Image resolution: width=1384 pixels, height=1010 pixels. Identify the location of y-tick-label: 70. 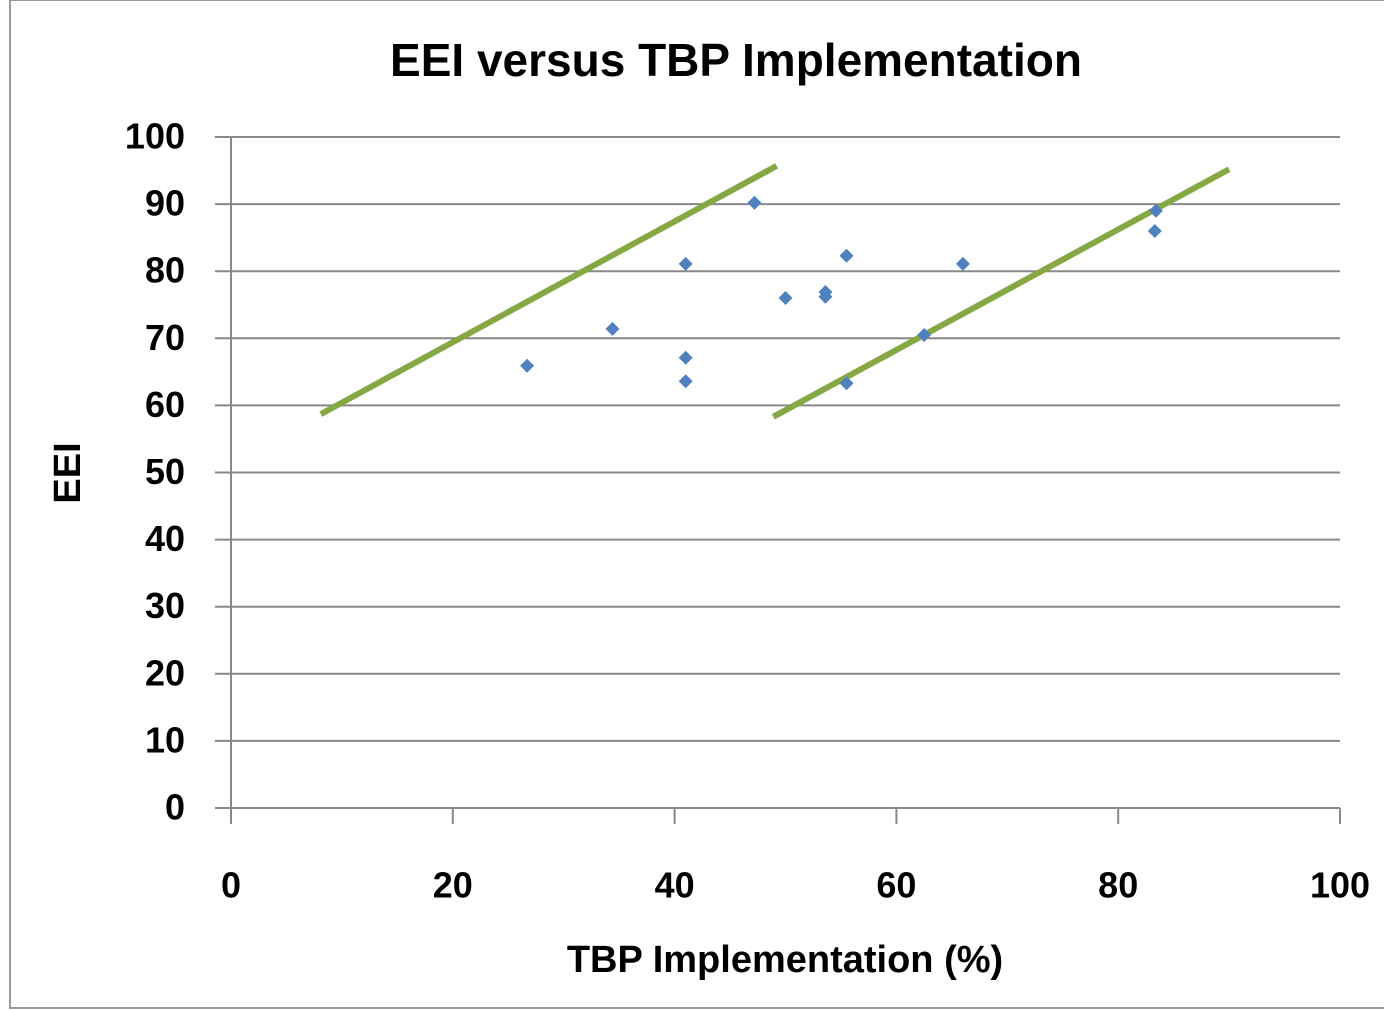
(165, 337).